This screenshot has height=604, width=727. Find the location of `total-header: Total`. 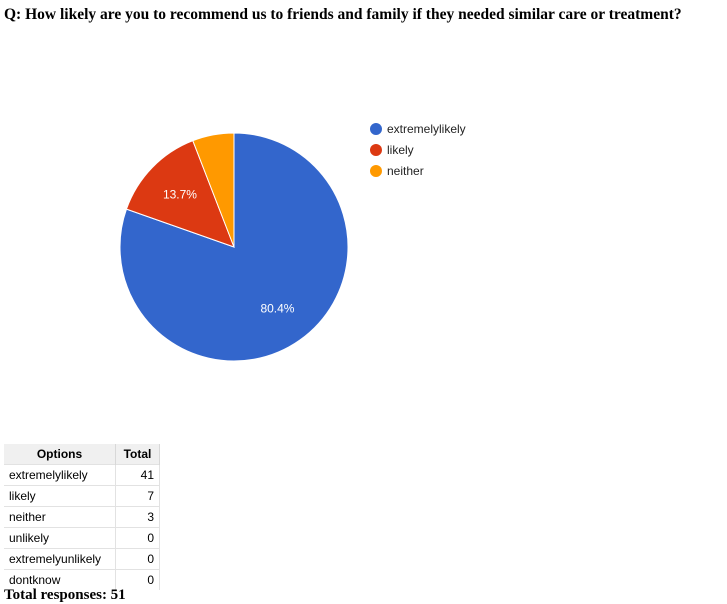

total-header: Total is located at coordinates (137, 454).